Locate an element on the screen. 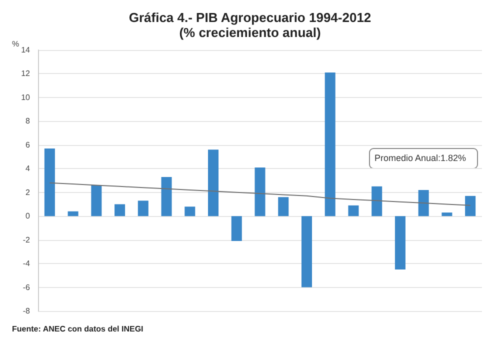  y-tick-label: 14 is located at coordinates (26, 50).